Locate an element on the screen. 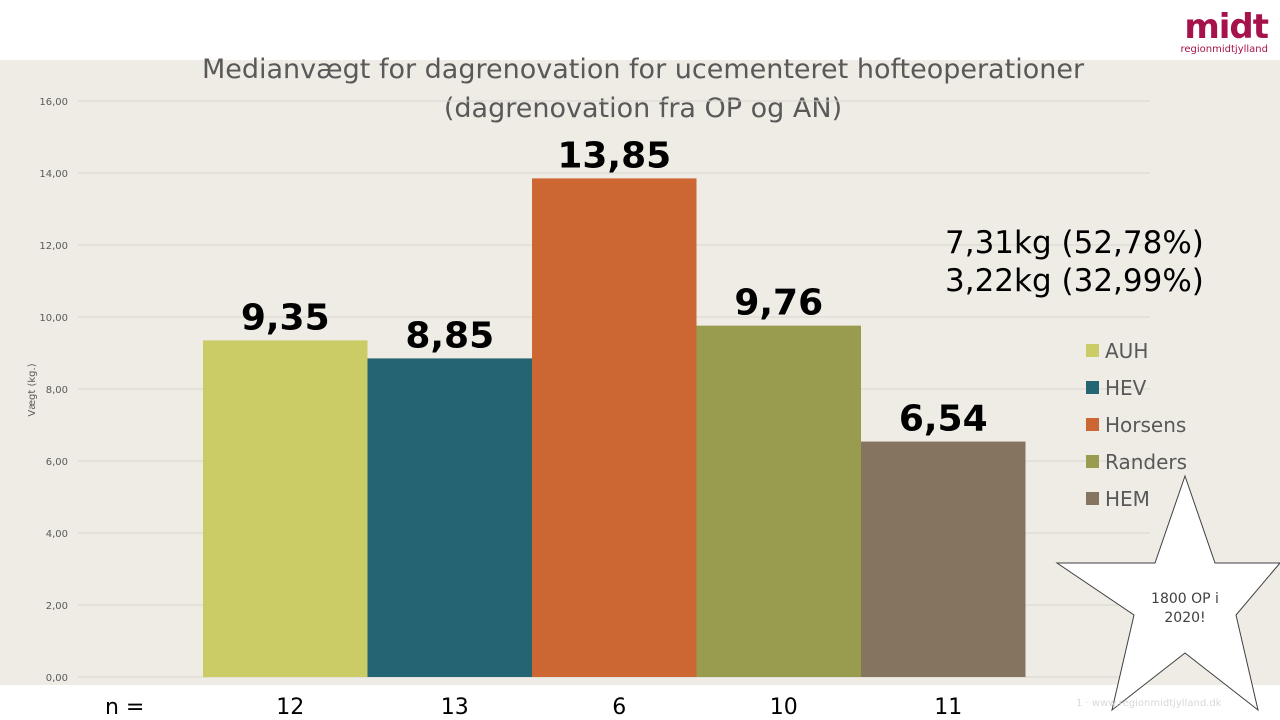 The image size is (1280, 720). legend: AUH HEV Horsens Randers HEM is located at coordinates (1136, 425).